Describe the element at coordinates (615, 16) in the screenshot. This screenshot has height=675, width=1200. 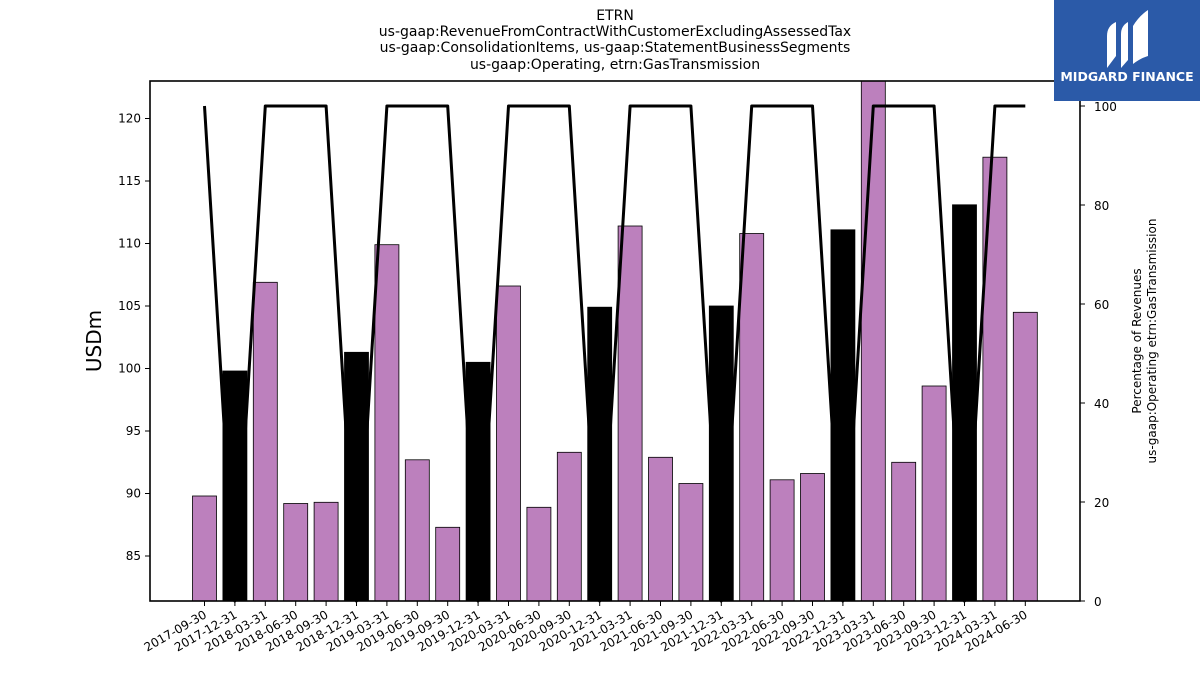
I see `chart-title-line: ETRN` at that location.